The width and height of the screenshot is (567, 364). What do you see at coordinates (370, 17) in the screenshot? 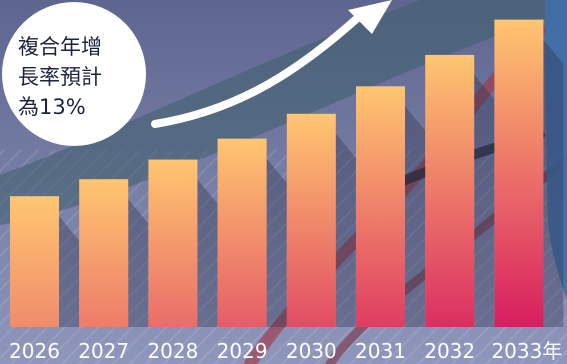
I see `growth-arrow-head` at bounding box center [370, 17].